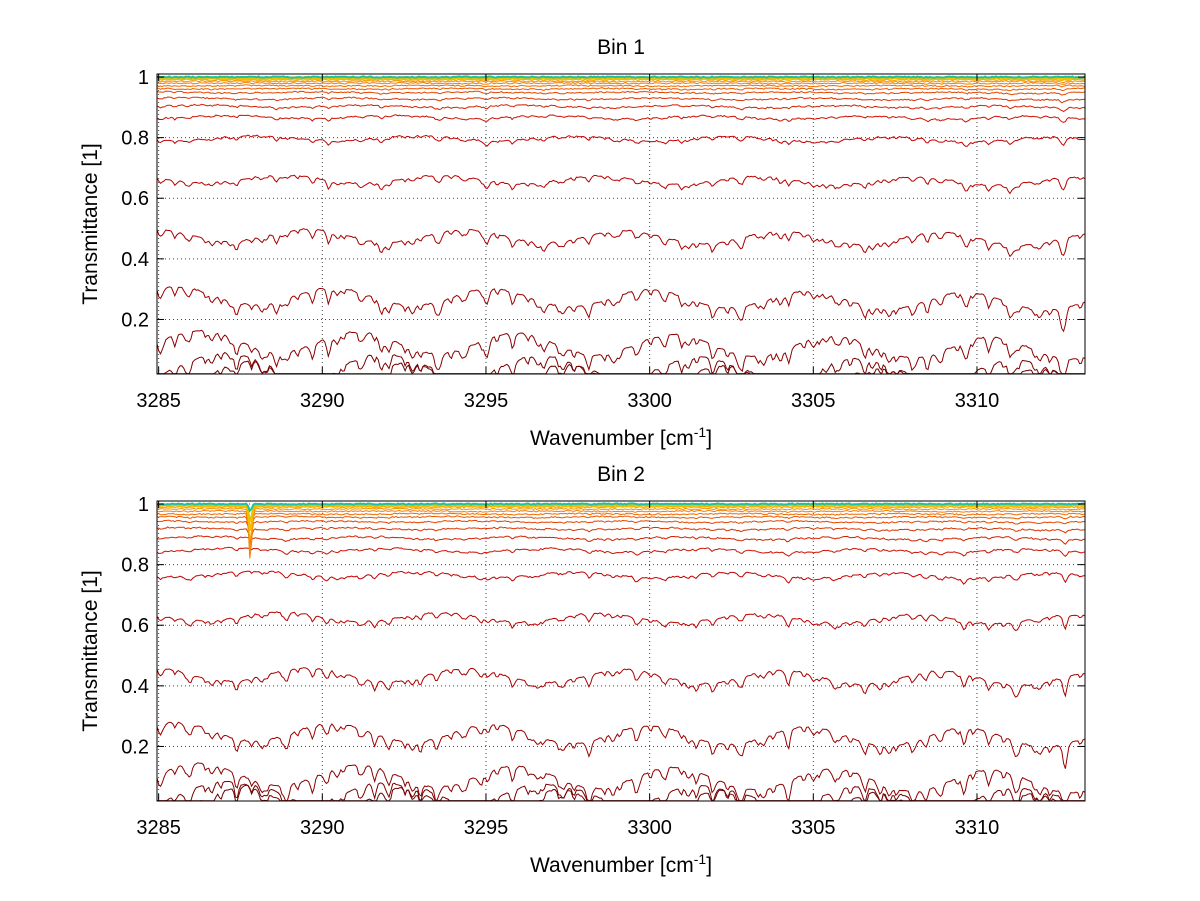 The height and width of the screenshot is (901, 1200). Describe the element at coordinates (90, 650) in the screenshot. I see `subplot-2-y-axis-label: Transmittance [1]` at that location.